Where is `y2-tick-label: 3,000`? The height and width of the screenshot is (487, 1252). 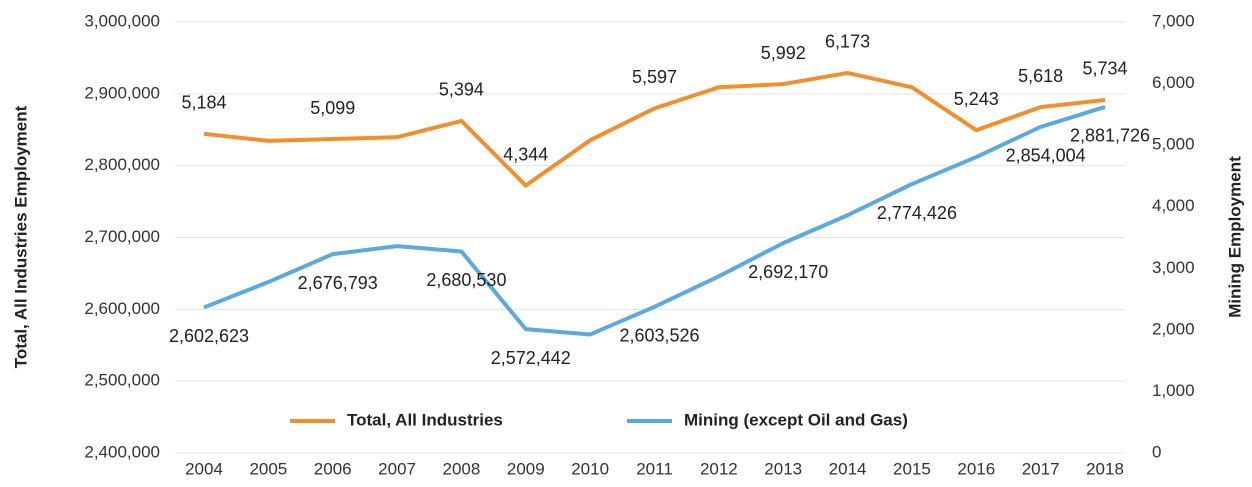
y2-tick-label: 3,000 is located at coordinates (1173, 267).